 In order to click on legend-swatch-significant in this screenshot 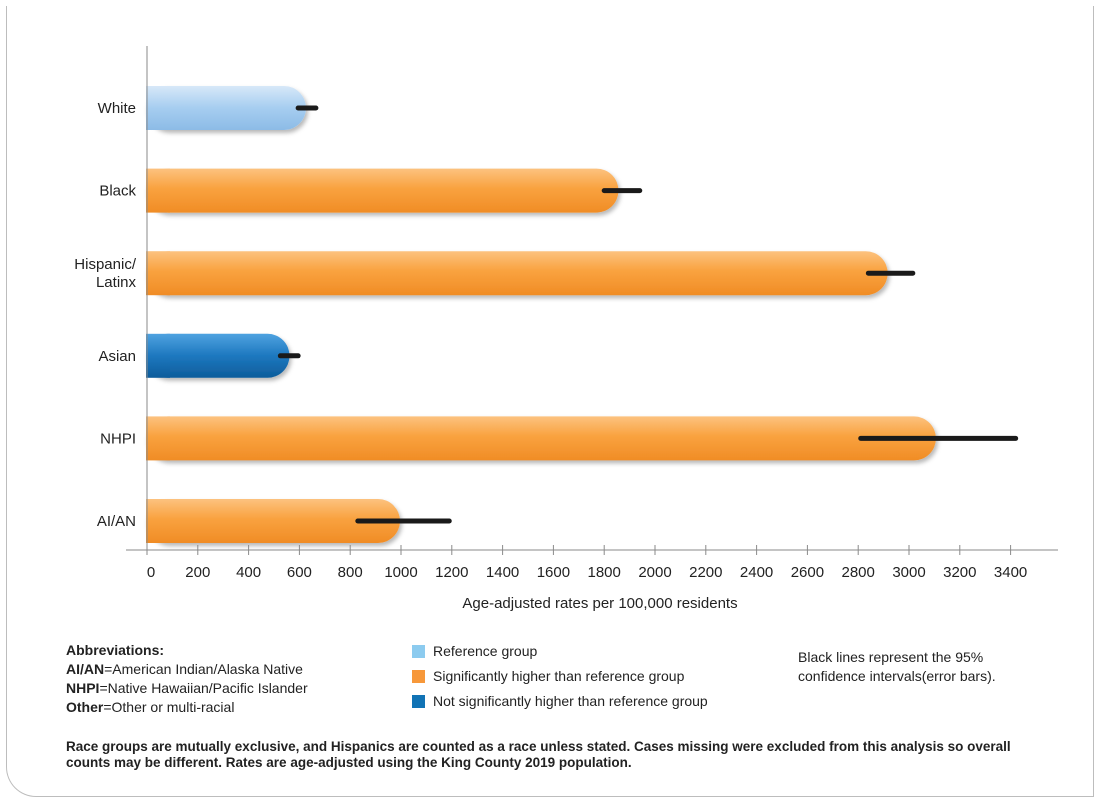, I will do `click(418, 676)`.